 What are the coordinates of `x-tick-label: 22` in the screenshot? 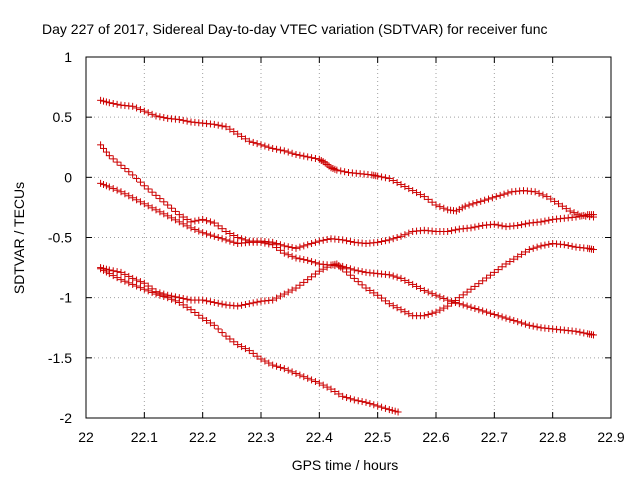 It's located at (86, 437).